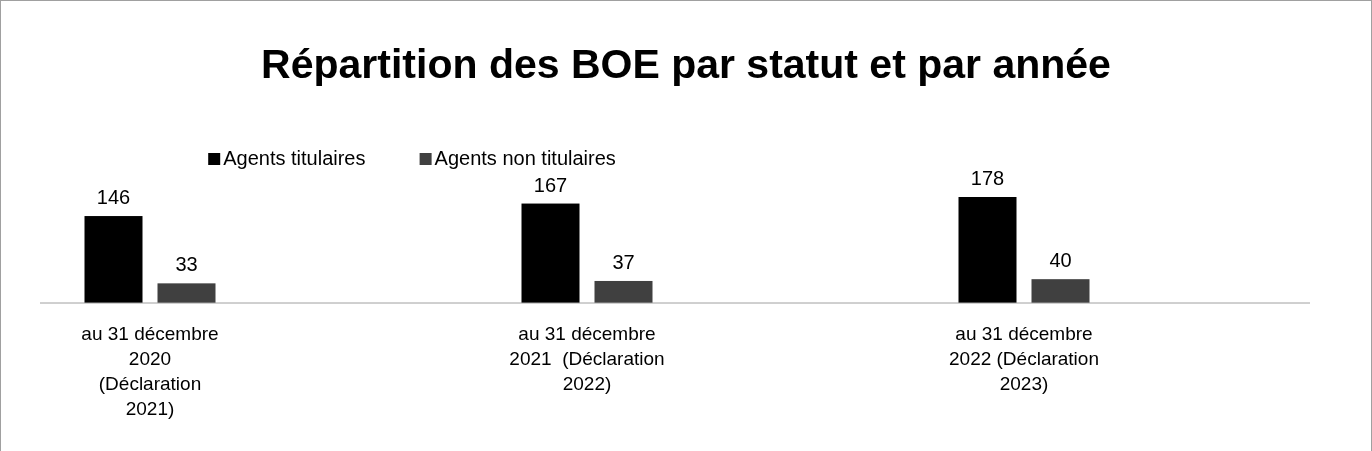 The height and width of the screenshot is (451, 1372). I want to click on data-label: 33, so click(186, 264).